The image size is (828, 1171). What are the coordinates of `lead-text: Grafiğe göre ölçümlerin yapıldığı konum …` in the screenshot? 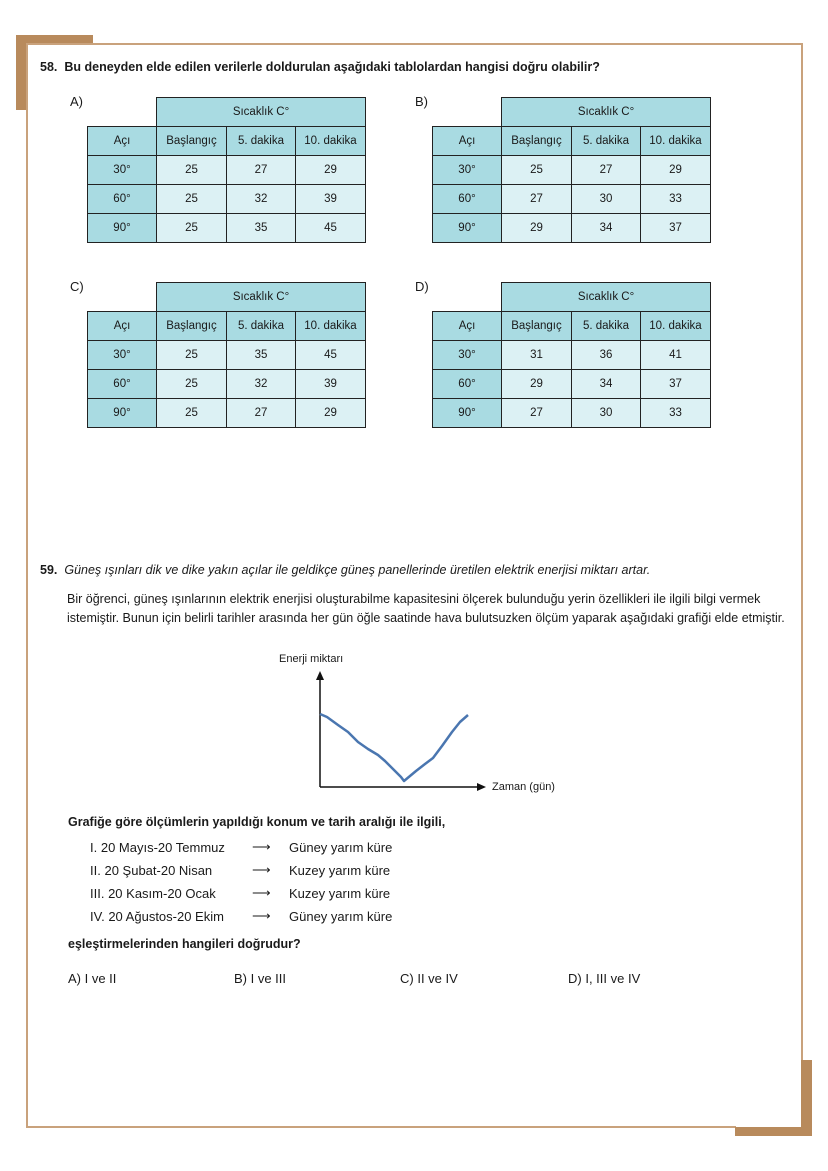 It's located at (257, 822).